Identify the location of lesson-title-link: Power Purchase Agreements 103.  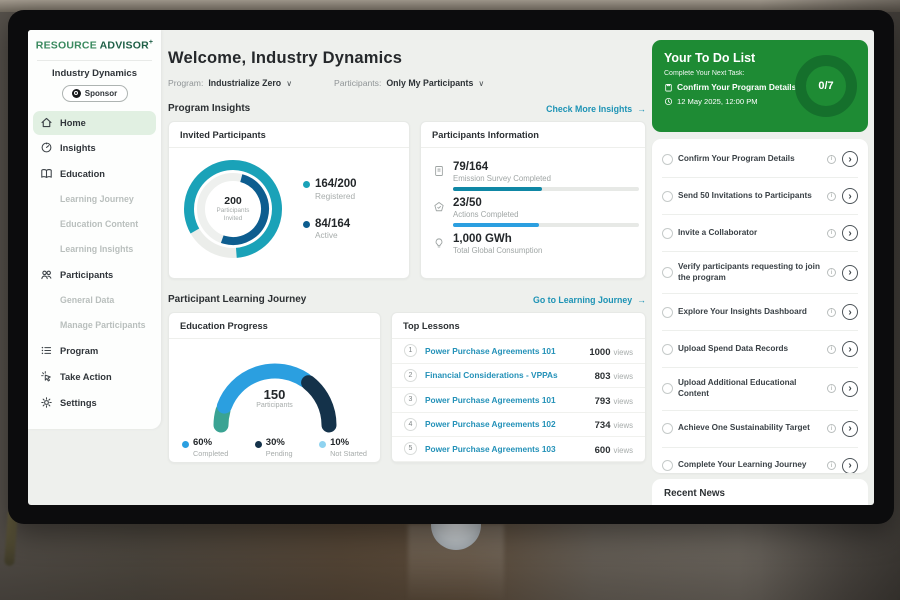
(490, 448).